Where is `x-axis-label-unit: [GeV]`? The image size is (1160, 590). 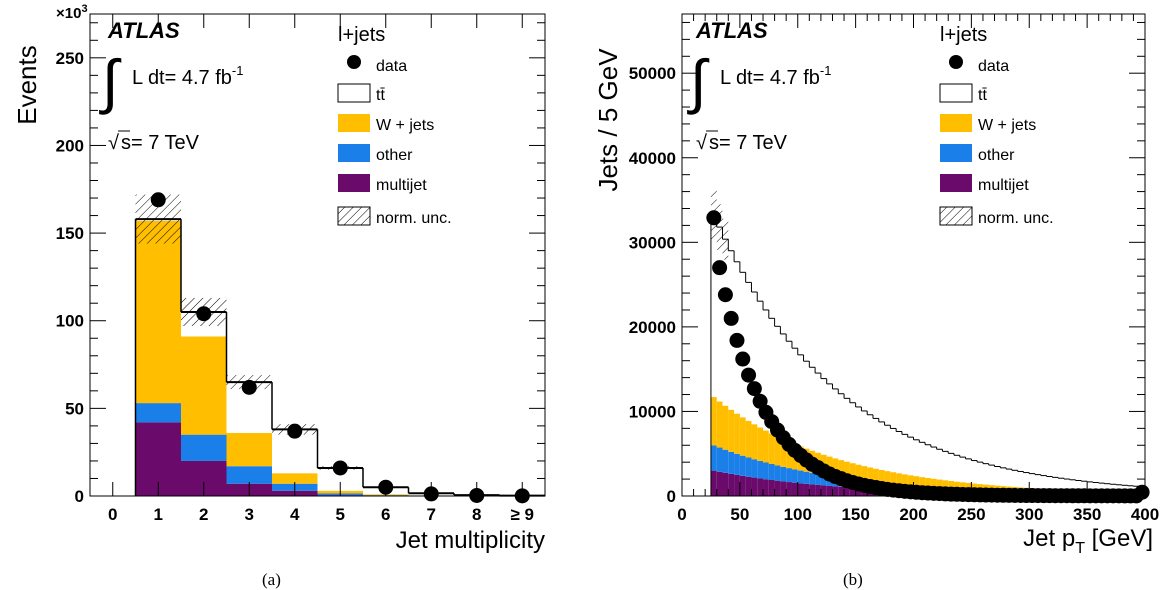
x-axis-label-unit: [GeV] is located at coordinates (1119, 538).